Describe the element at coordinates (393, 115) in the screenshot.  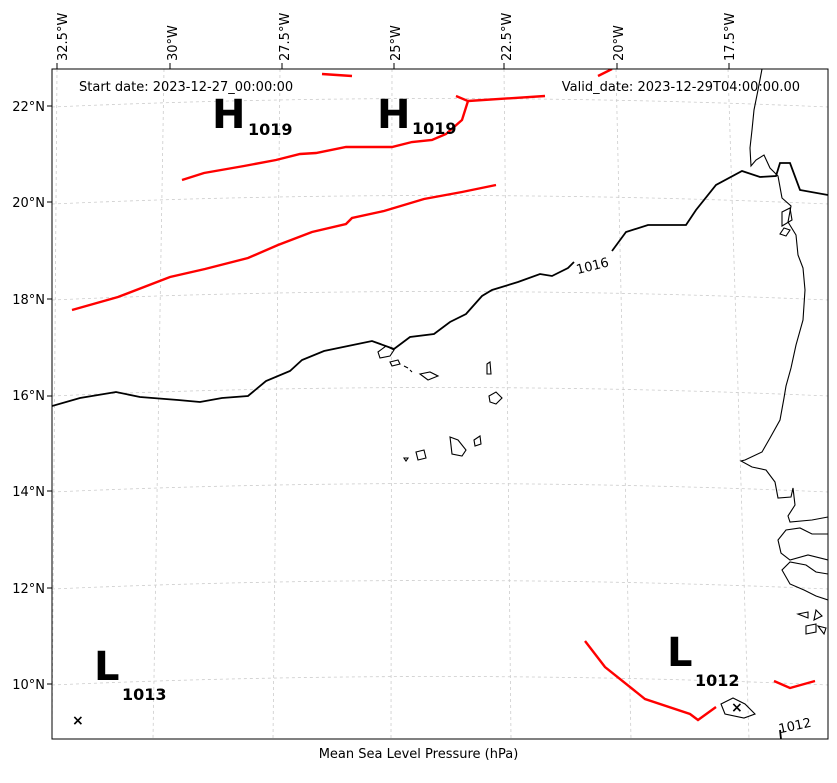
I see `high-b-letter: H` at that location.